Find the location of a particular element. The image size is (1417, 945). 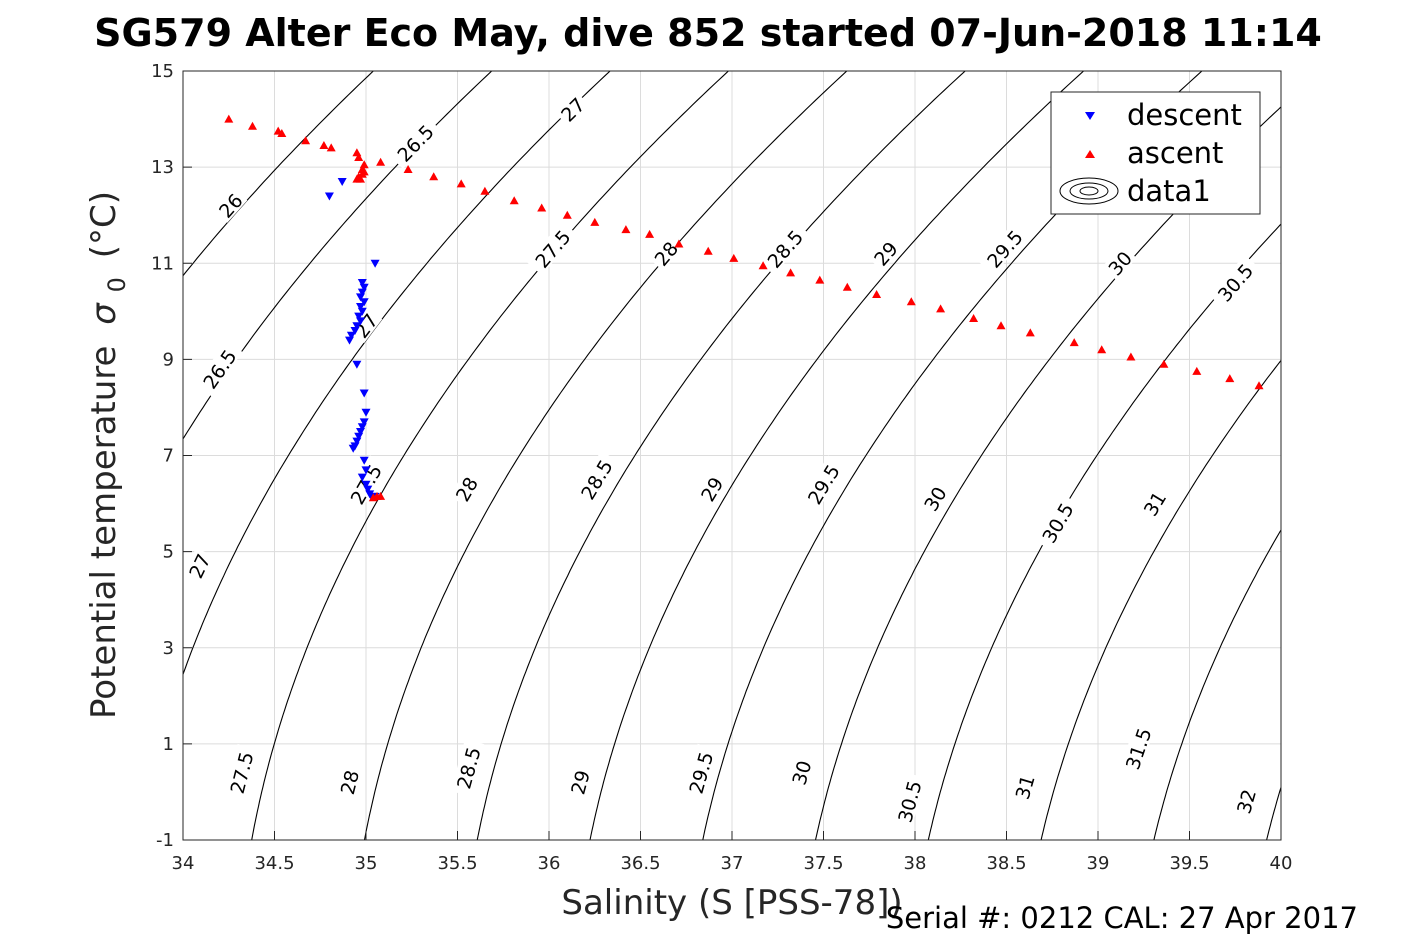

x-tick-label: 34 is located at coordinates (183, 863).